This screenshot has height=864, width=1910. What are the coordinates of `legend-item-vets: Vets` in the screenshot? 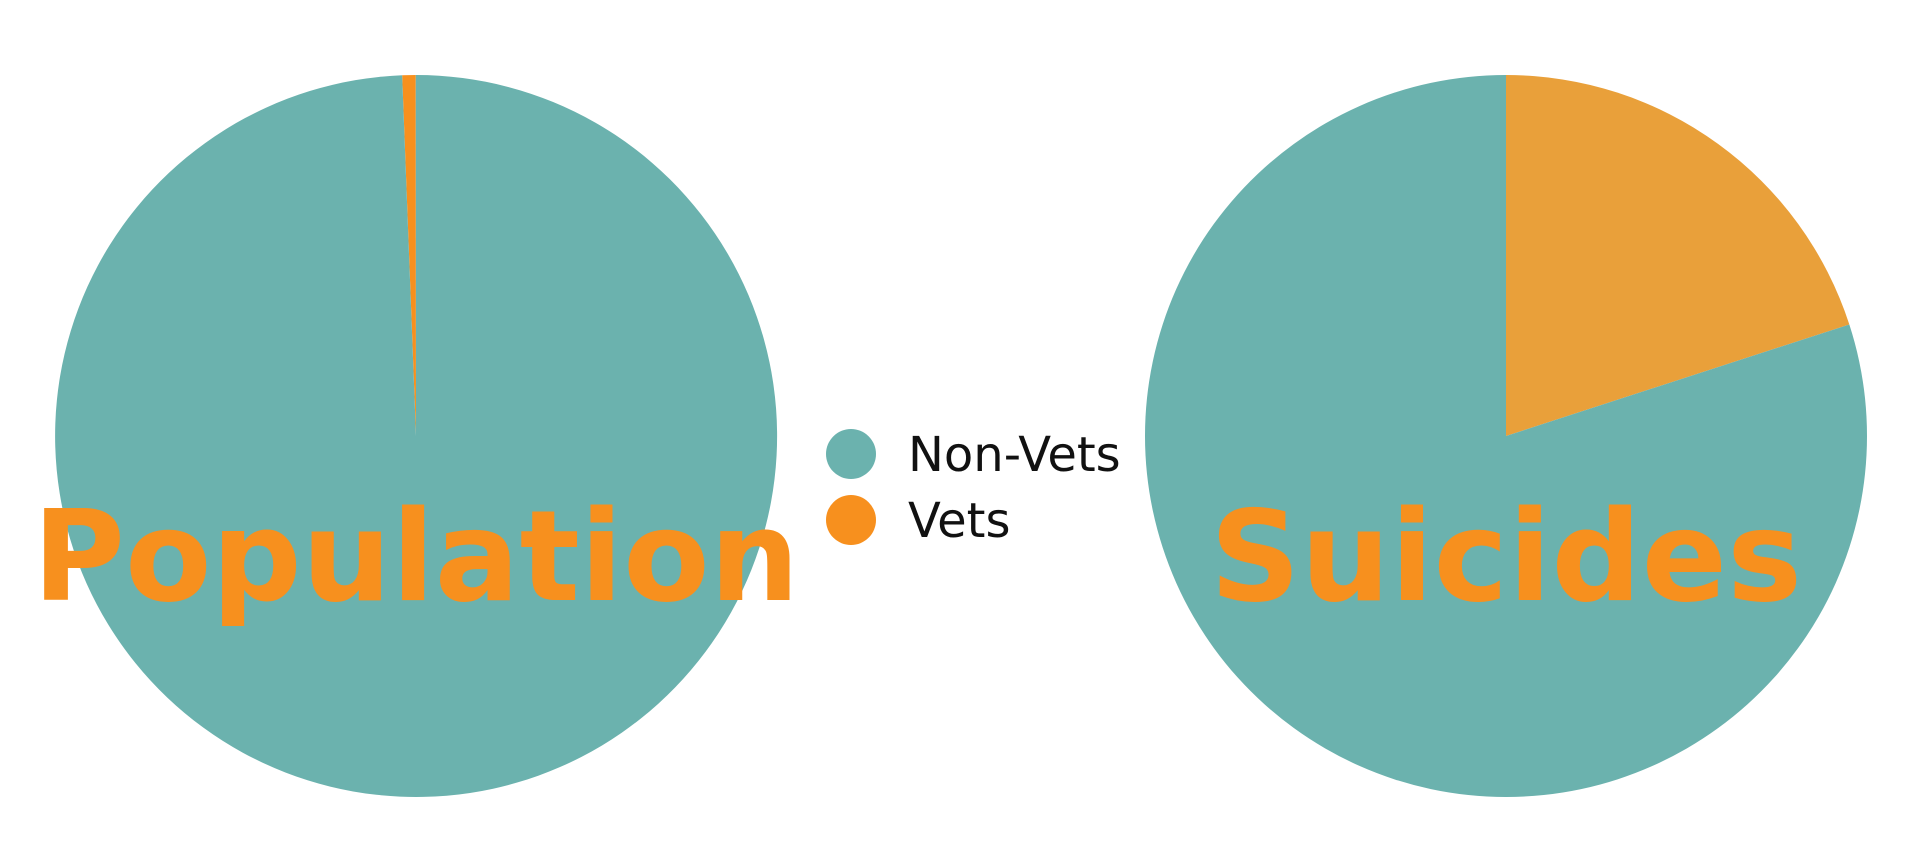 It's located at (918, 521).